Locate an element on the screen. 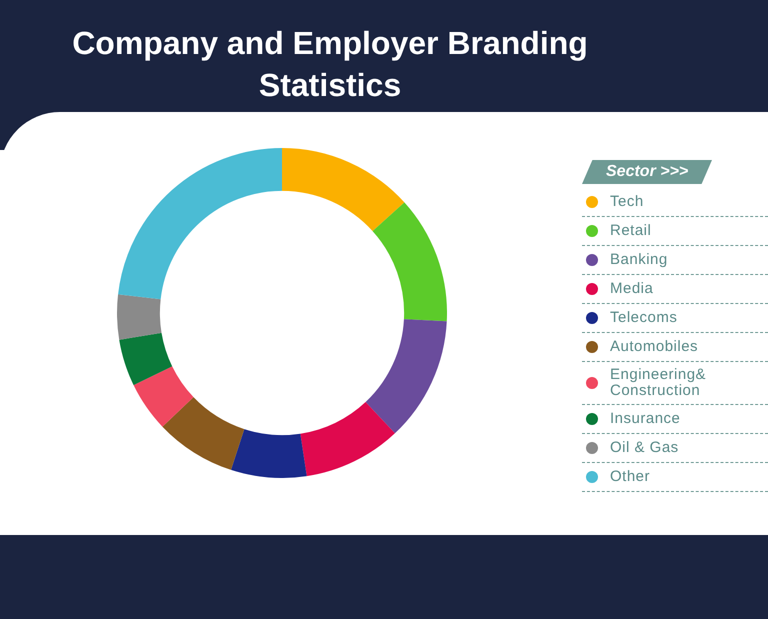 The height and width of the screenshot is (619, 768). legend-title: Sector >>> is located at coordinates (647, 172).